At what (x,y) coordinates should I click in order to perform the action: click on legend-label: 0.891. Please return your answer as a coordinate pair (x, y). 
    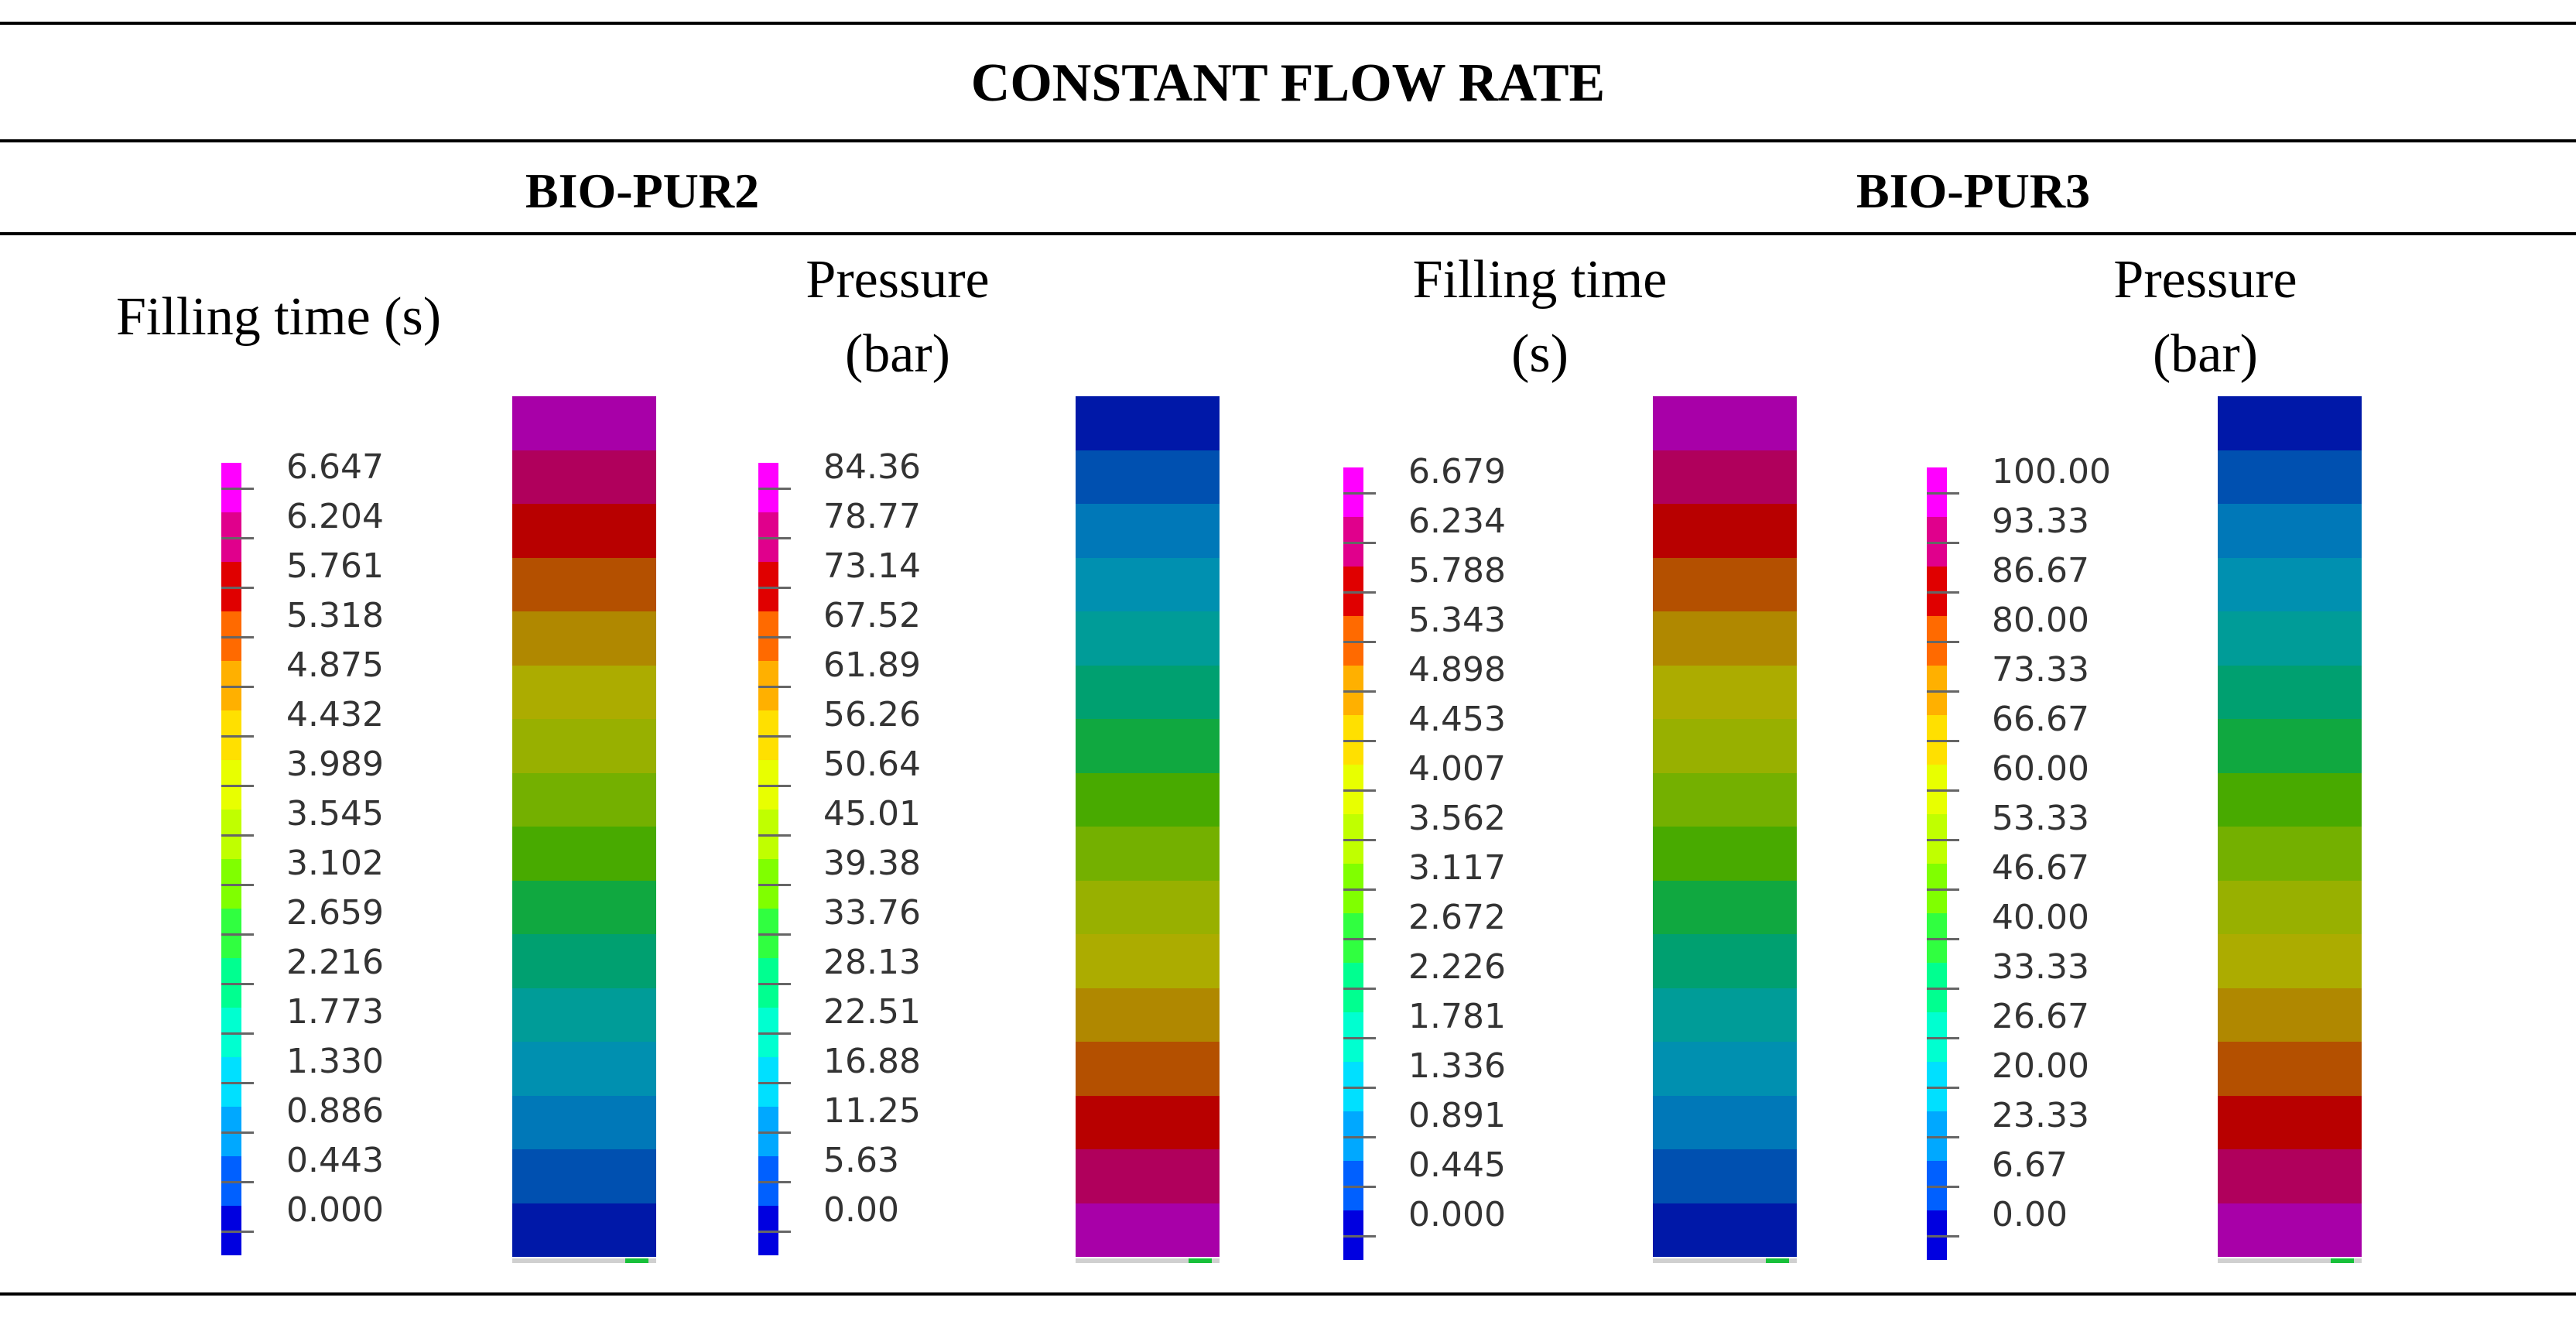
    Looking at the image, I should click on (1457, 1115).